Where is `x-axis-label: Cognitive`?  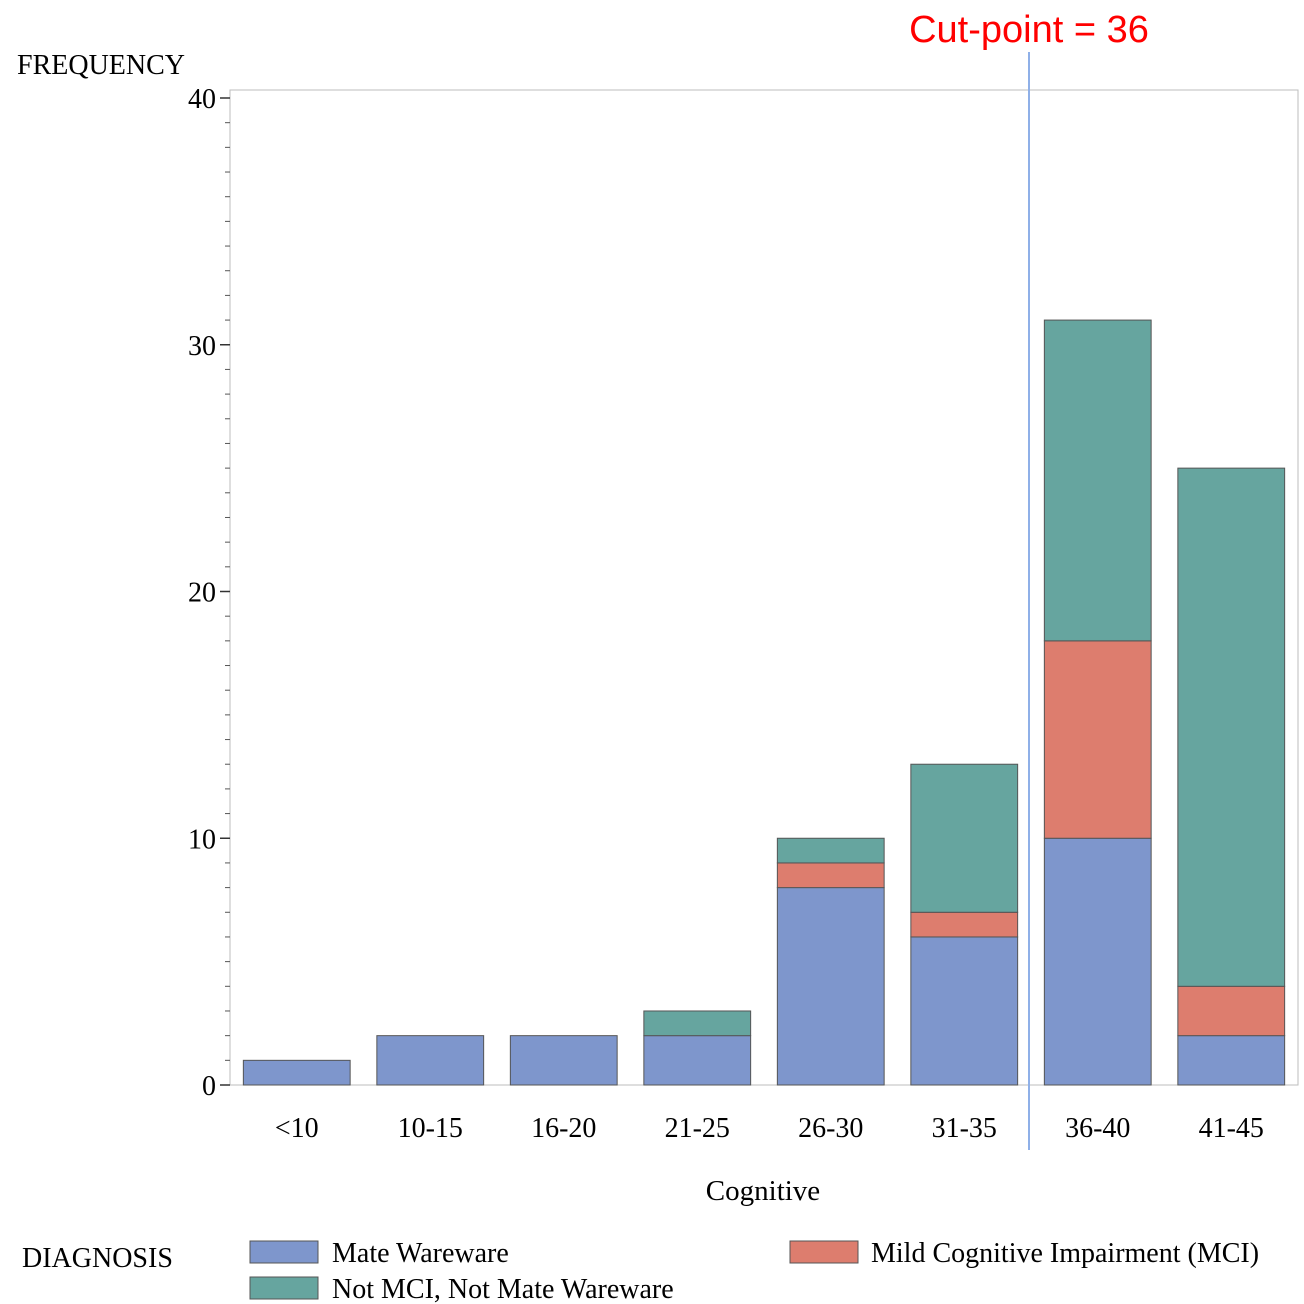
x-axis-label: Cognitive is located at coordinates (763, 1191).